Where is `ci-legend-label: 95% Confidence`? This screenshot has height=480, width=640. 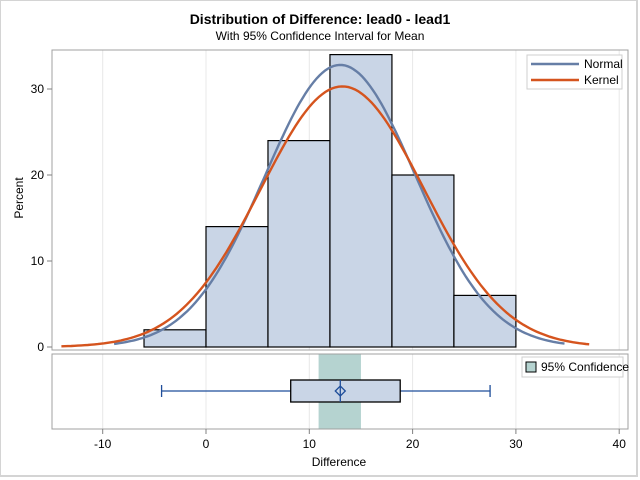 ci-legend-label: 95% Confidence is located at coordinates (585, 367).